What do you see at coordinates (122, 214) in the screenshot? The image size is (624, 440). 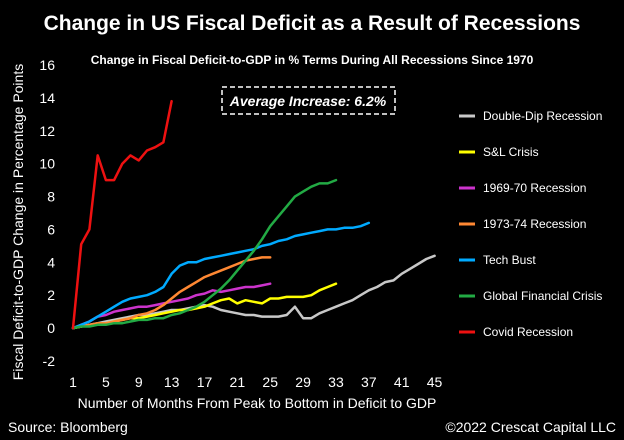 I see `series-line-covid-recession` at bounding box center [122, 214].